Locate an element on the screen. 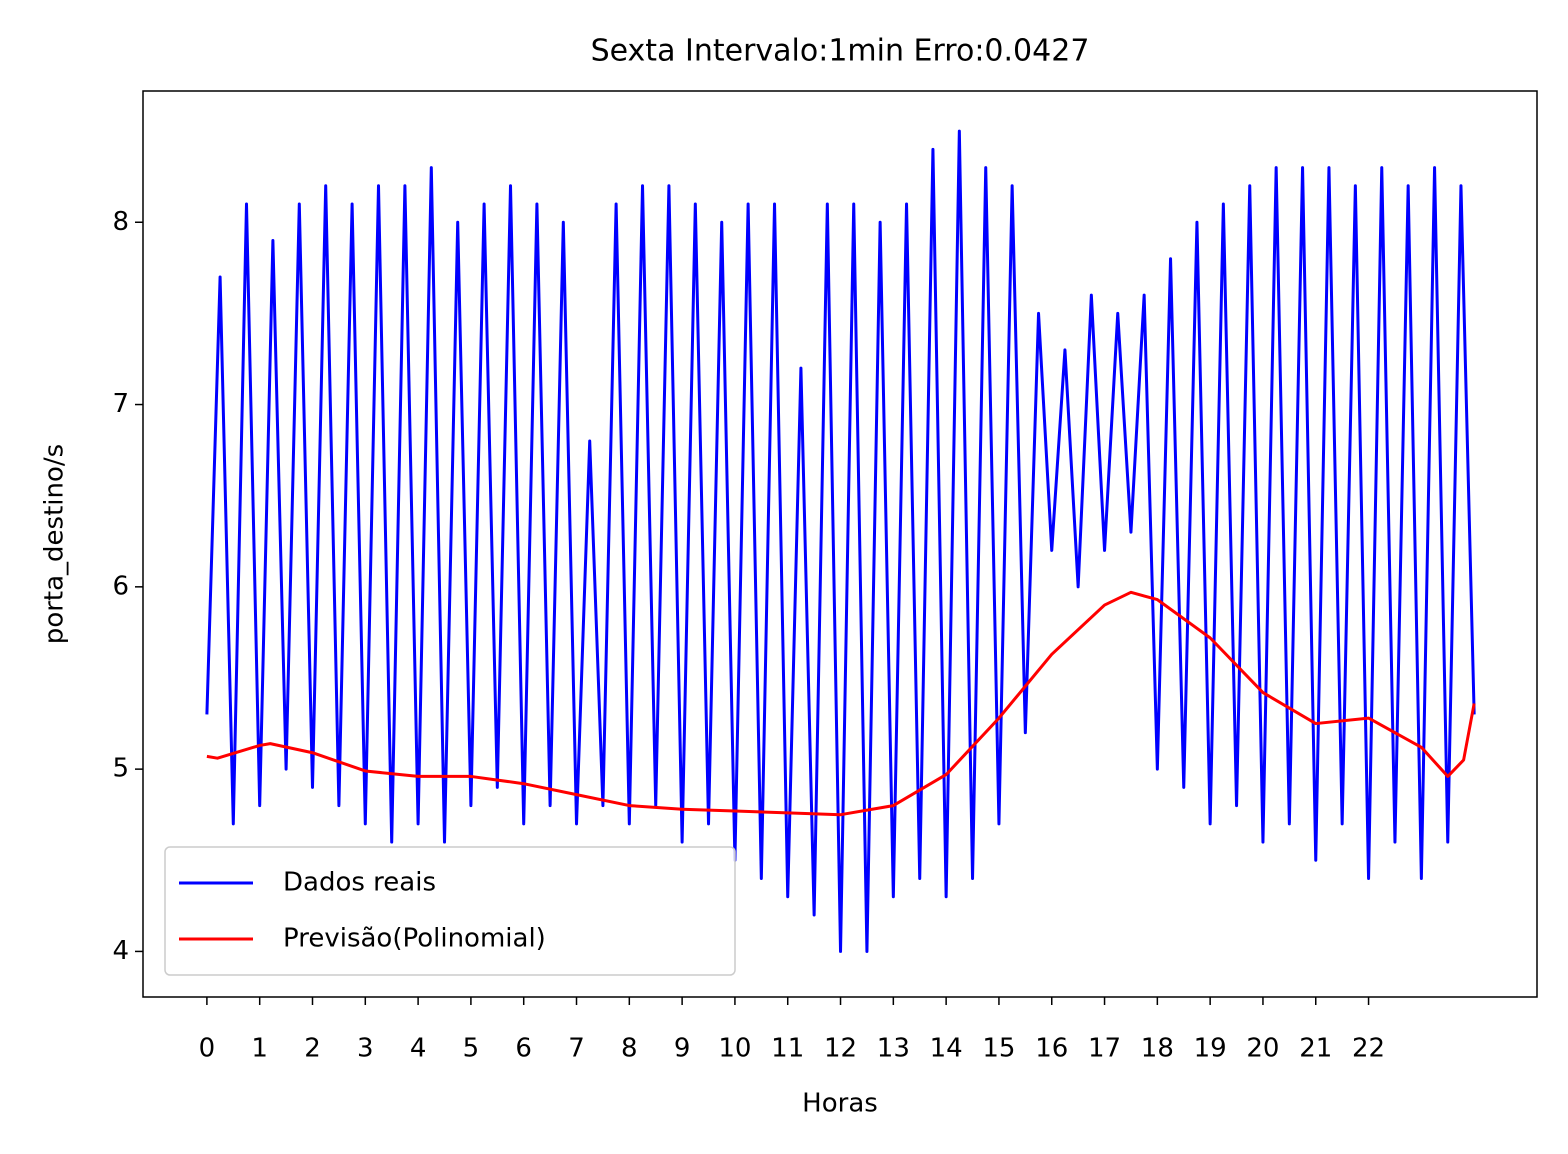  x-tick-label: 12 is located at coordinates (840, 1049).